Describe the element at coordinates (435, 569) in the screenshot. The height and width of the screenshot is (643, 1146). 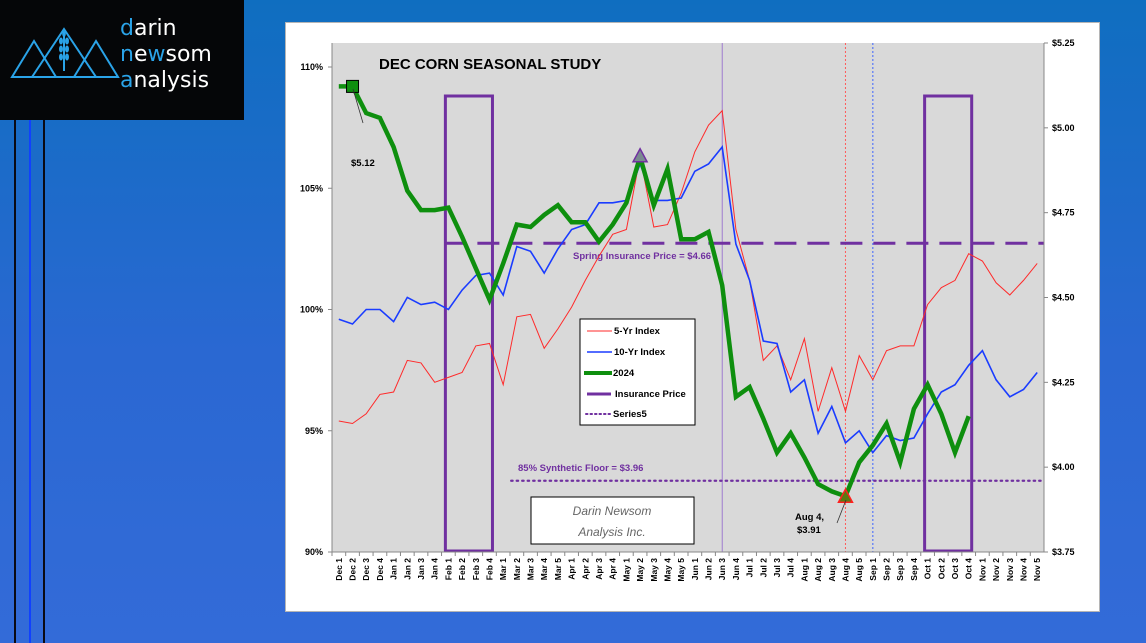
I see `x-axis-label: Jan 4` at that location.